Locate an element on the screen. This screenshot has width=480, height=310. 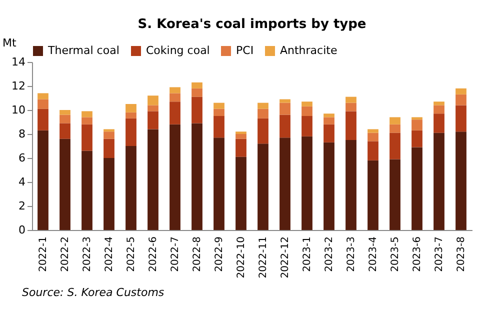
x-tick-label: 2022-1 is located at coordinates (43, 254).